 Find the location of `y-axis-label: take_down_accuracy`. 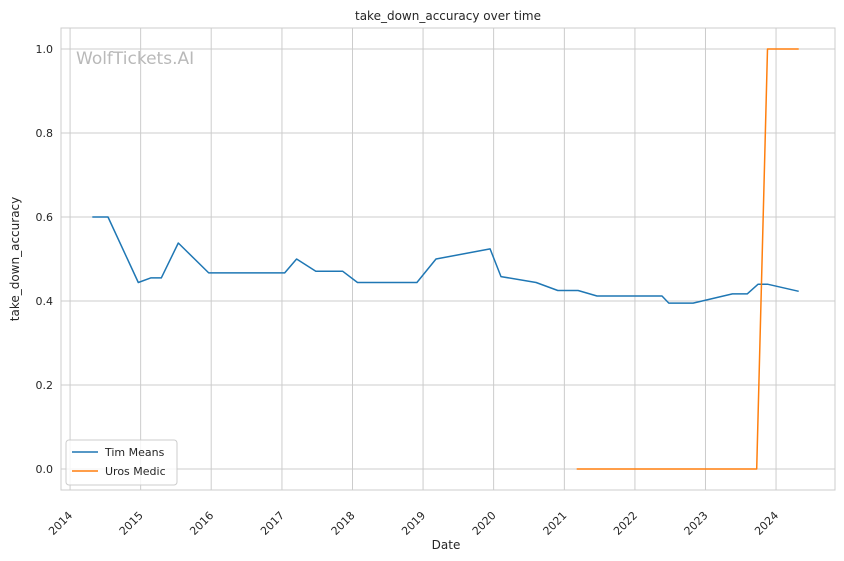

y-axis-label: take_down_accuracy is located at coordinates (15, 259).